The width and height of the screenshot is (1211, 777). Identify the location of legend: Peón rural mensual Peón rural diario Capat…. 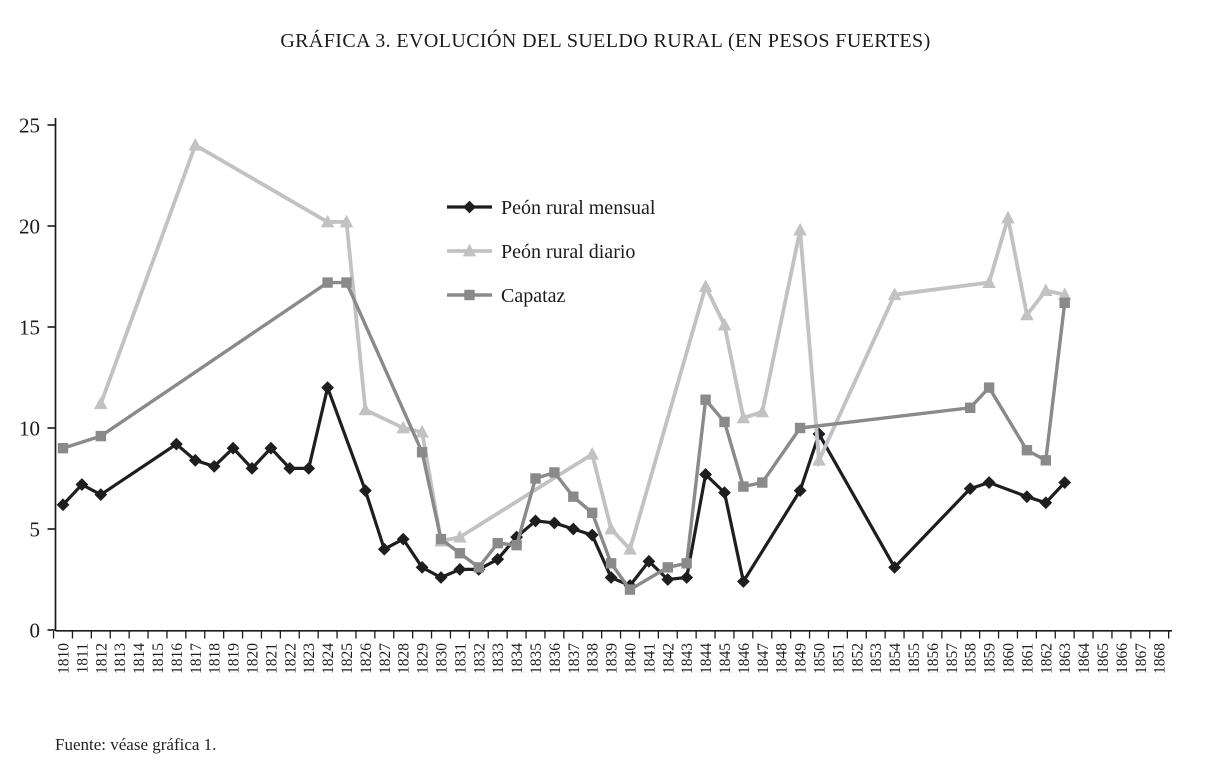
(551, 252).